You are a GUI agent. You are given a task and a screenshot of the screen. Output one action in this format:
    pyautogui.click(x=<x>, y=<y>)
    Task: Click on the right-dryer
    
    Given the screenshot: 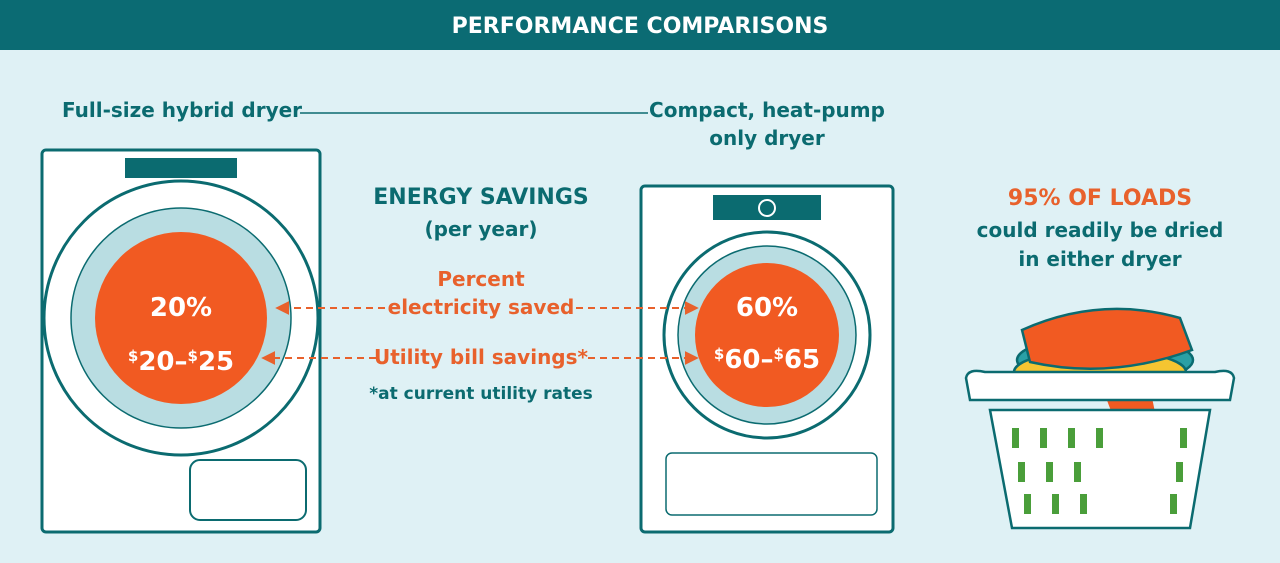 What is the action you would take?
    pyautogui.click(x=767, y=359)
    